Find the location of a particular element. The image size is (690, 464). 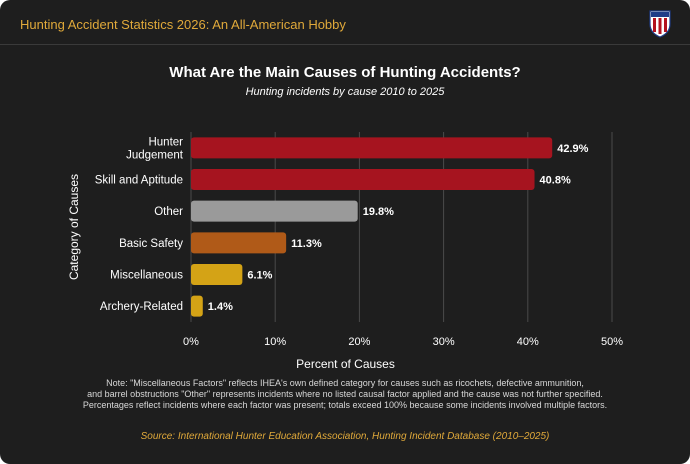

value-label: 19.8% is located at coordinates (378, 212).